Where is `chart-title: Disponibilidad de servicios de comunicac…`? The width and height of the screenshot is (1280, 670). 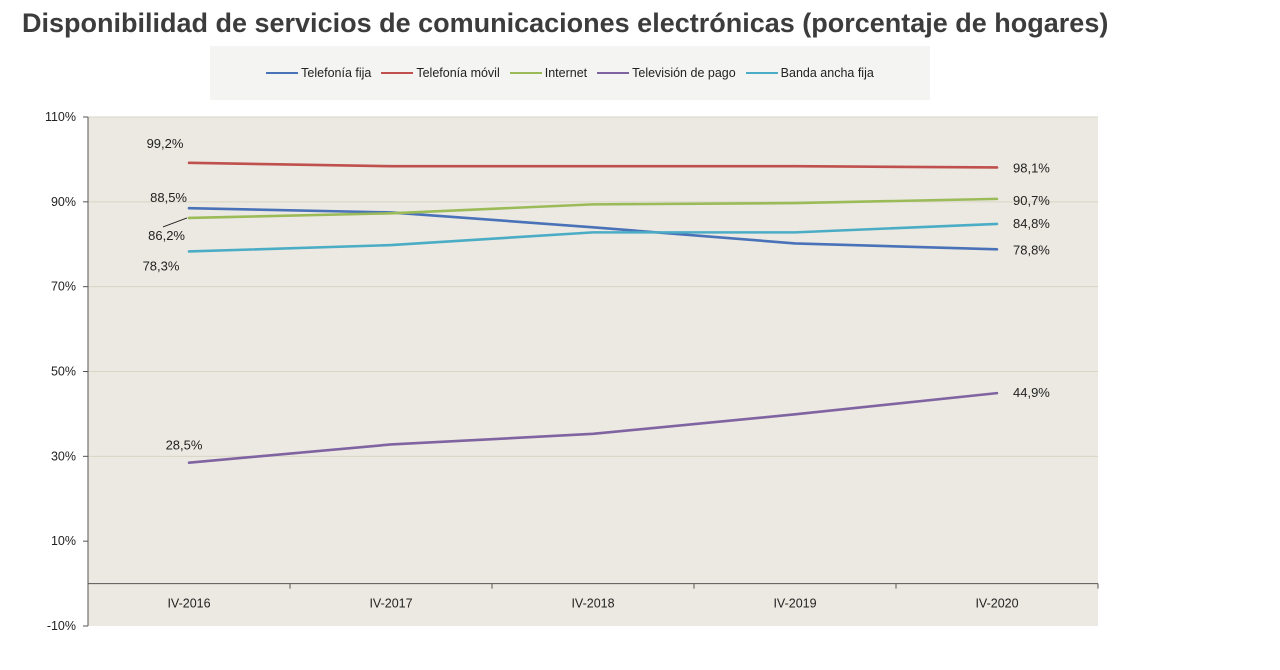
chart-title: Disponibilidad de servicios de comunicac… is located at coordinates (565, 23).